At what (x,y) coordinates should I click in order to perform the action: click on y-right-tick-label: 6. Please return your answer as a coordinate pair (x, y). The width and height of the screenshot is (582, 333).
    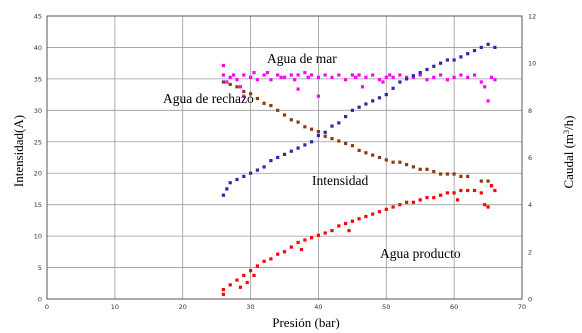
    Looking at the image, I should click on (530, 158).